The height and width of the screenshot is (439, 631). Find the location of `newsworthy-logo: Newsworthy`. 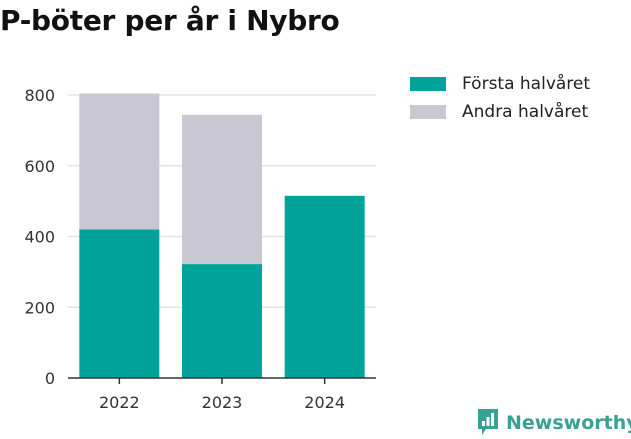

newsworthy-logo: Newsworthy is located at coordinates (553, 423).